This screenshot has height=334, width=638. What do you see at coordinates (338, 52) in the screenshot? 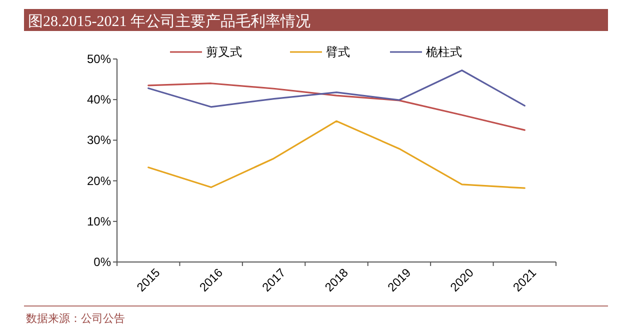
I see `legend-label: 臂式` at bounding box center [338, 52].